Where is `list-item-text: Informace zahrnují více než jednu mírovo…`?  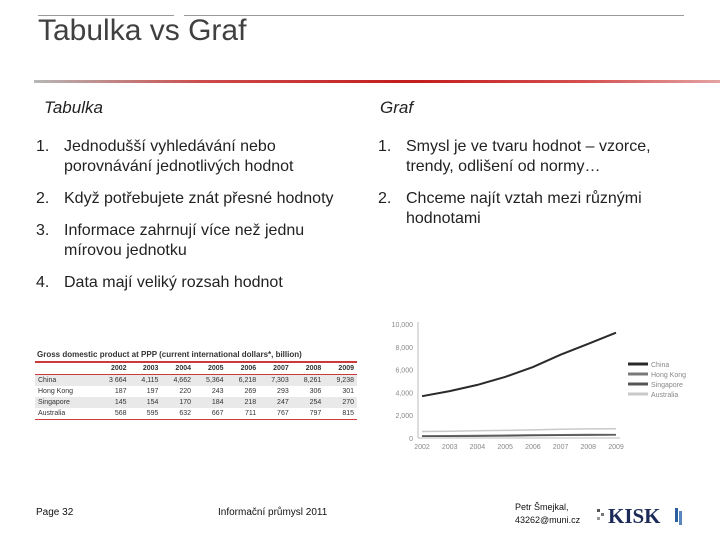 list-item-text: Informace zahrnují více než jednu mírovo… is located at coordinates (184, 240).